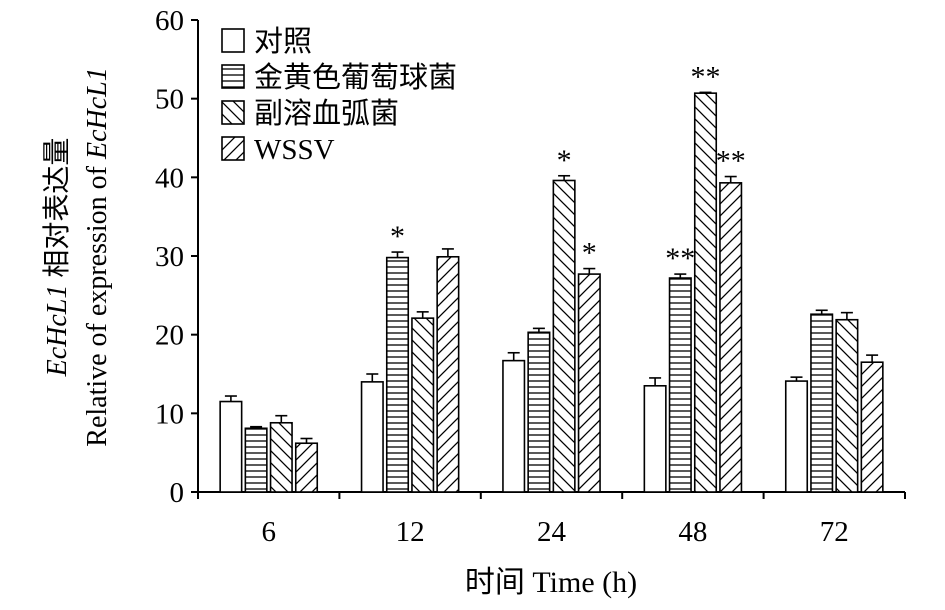 The image size is (945, 610). What do you see at coordinates (834, 532) in the screenshot?
I see `x-tick-label: 72` at bounding box center [834, 532].